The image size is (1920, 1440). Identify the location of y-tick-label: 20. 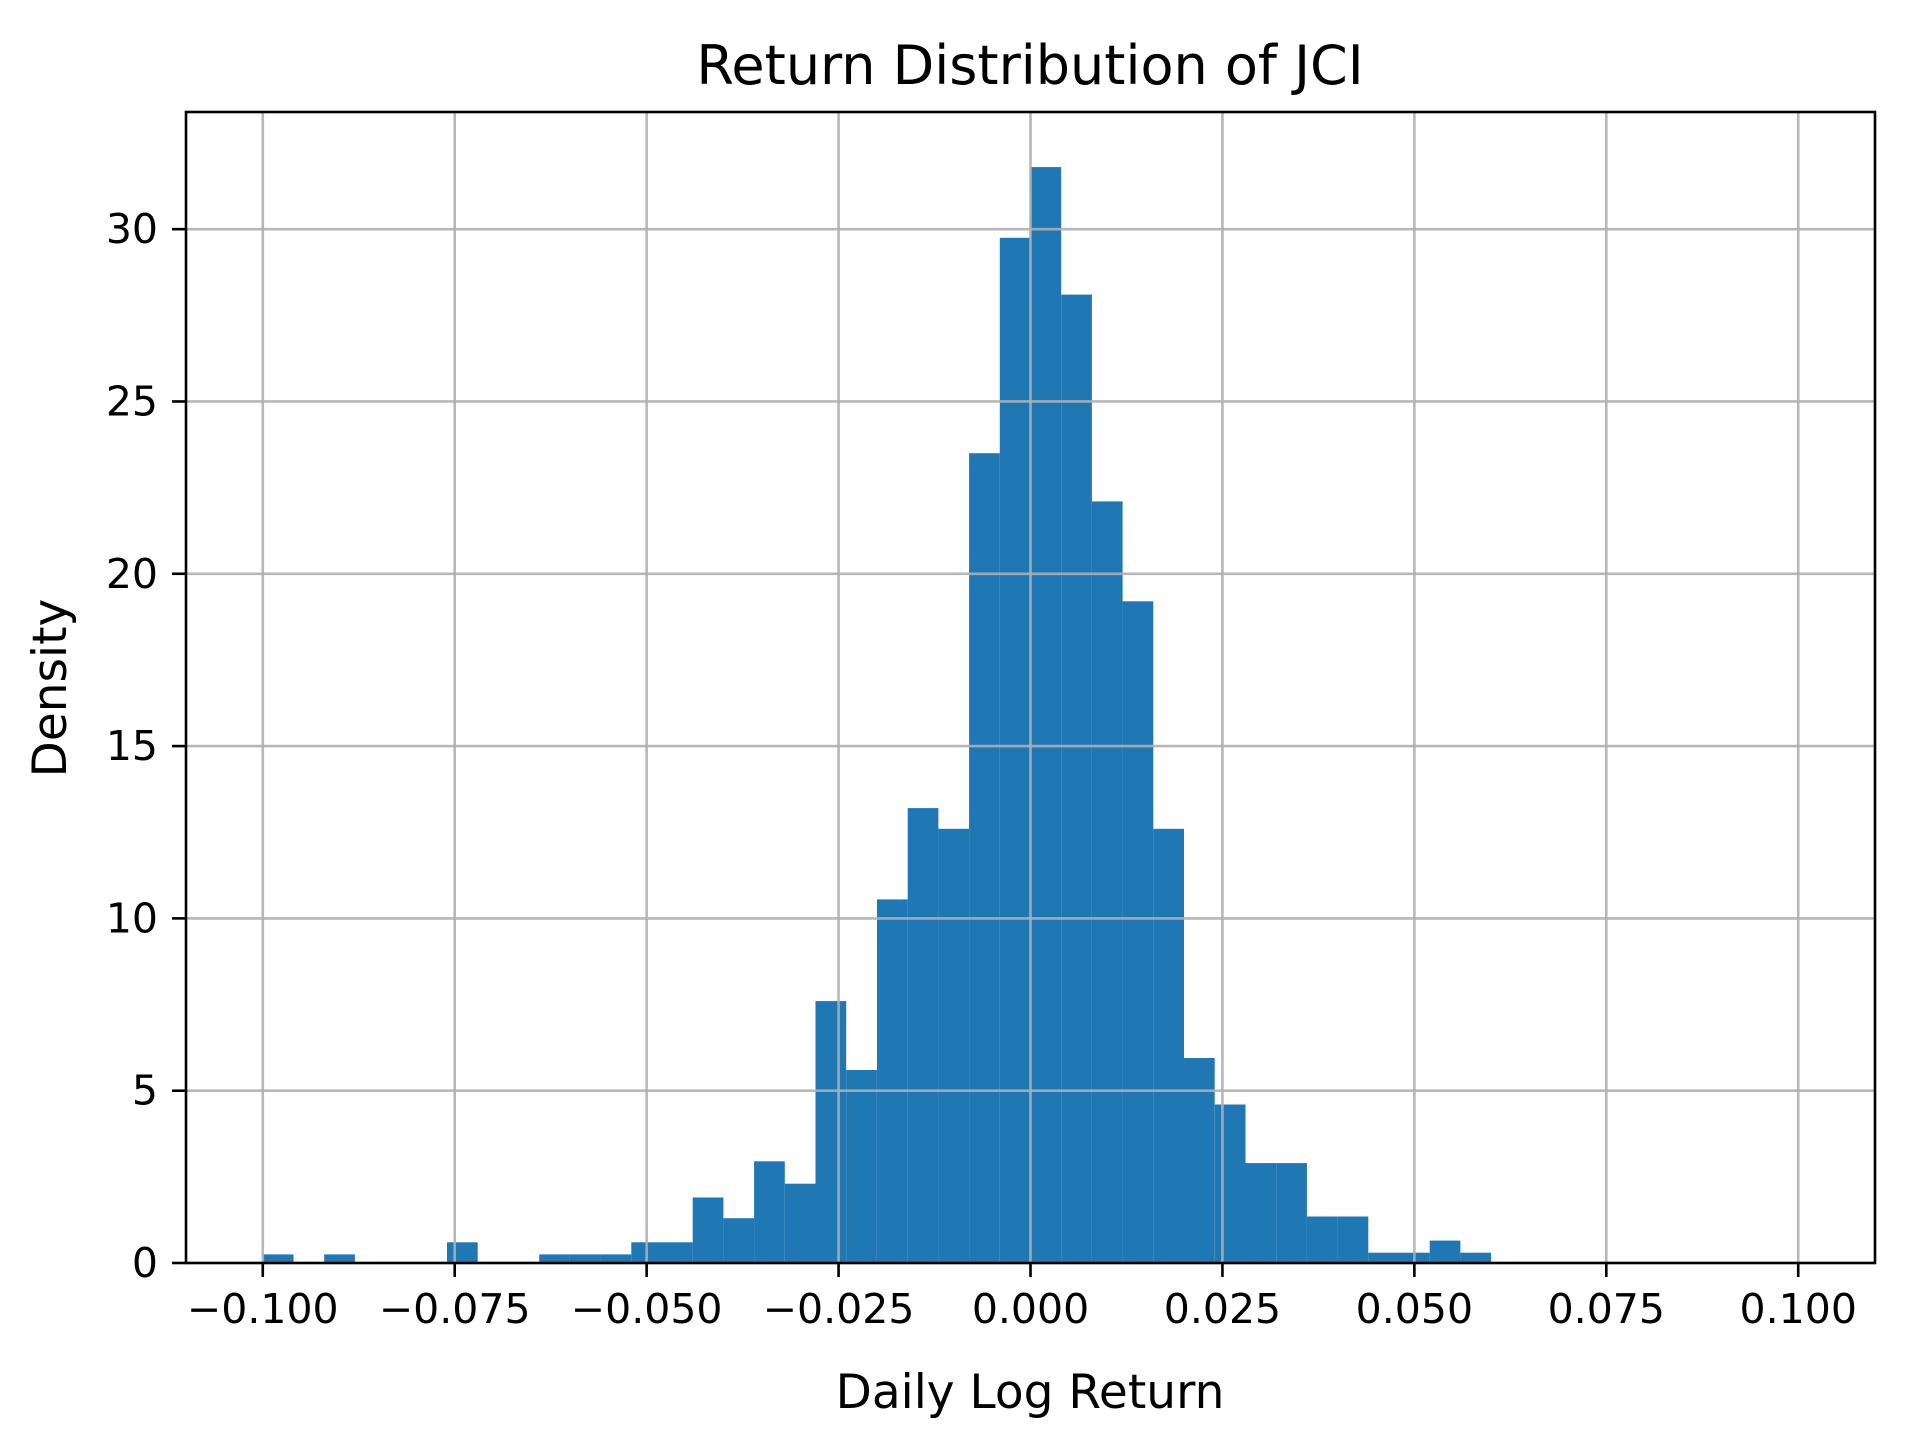
(132, 574).